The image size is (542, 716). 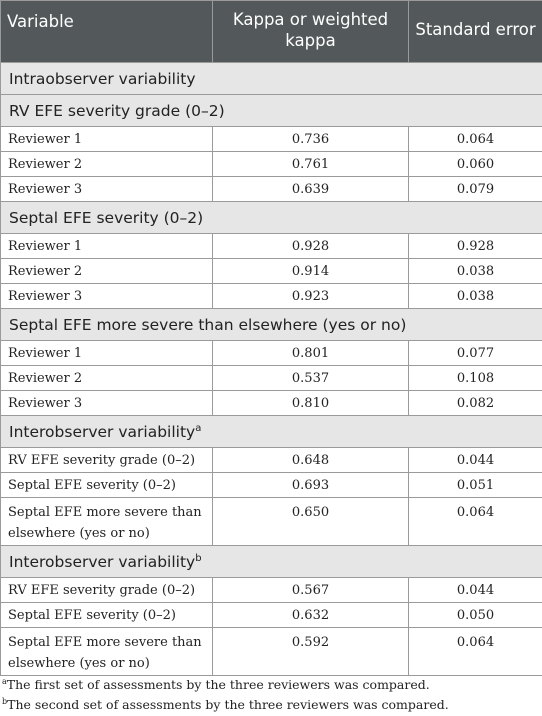 I want to click on row-kappa: 0.810, so click(x=310, y=403).